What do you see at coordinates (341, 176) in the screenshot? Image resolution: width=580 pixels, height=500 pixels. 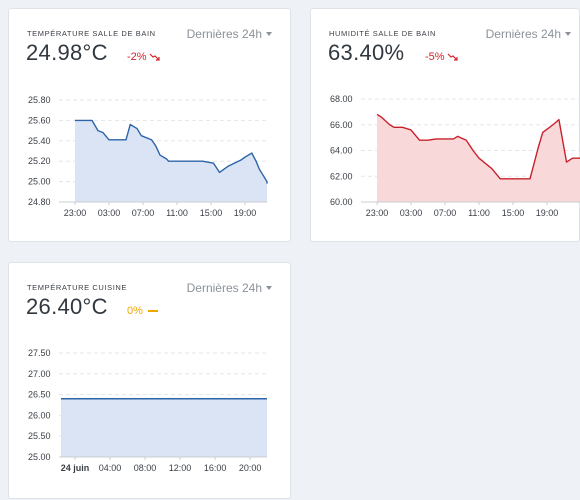 I see `y-tick-label: 62.00` at bounding box center [341, 176].